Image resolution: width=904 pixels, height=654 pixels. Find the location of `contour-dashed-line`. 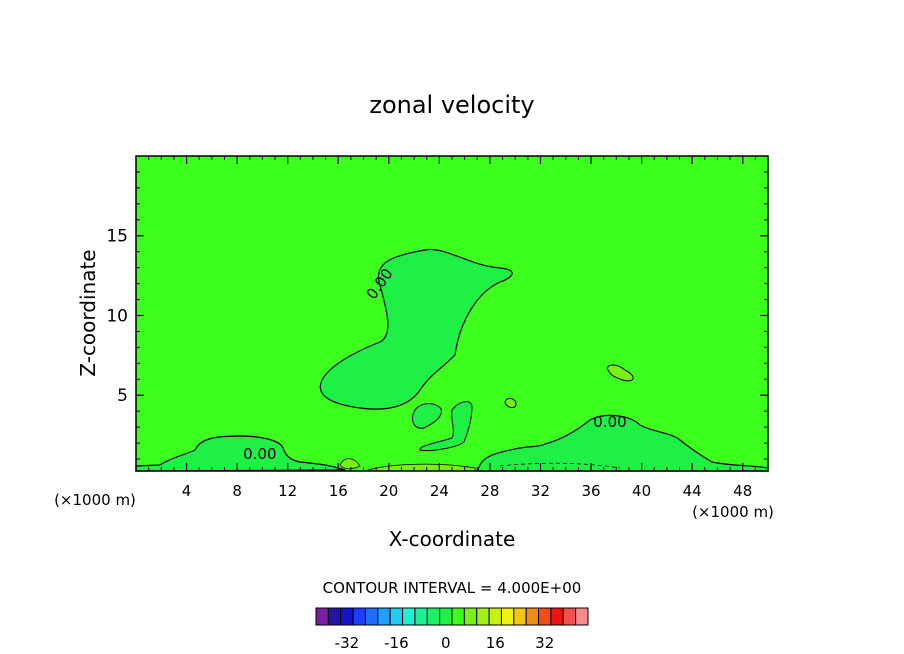

contour-dashed-line is located at coordinates (560, 465).